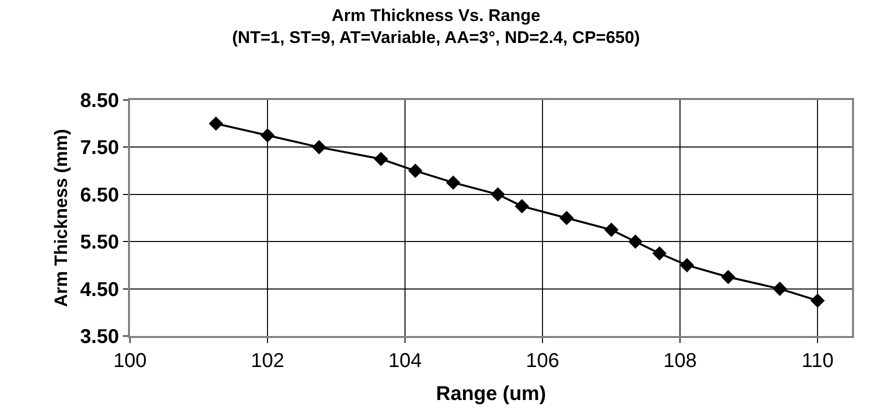 The image size is (872, 416). Describe the element at coordinates (99, 148) in the screenshot. I see `y-tick-label: 7.50` at that location.